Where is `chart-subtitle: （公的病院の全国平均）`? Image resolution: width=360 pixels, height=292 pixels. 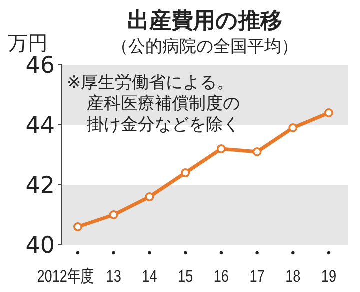 chart-subtitle: （公的病院の全国平均） is located at coordinates (205, 47).